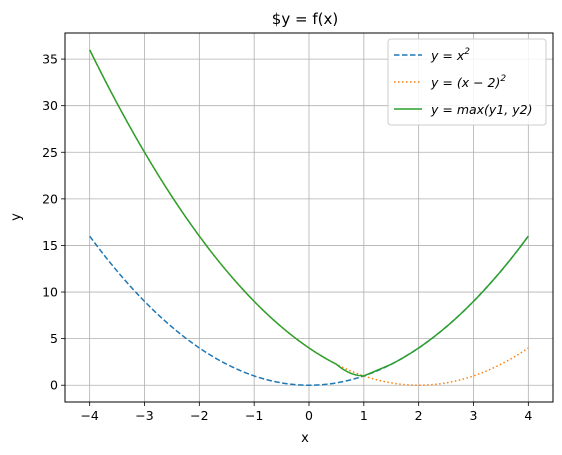 This screenshot has width=562, height=455. I want to click on y-tick-label: 20, so click(50, 198).